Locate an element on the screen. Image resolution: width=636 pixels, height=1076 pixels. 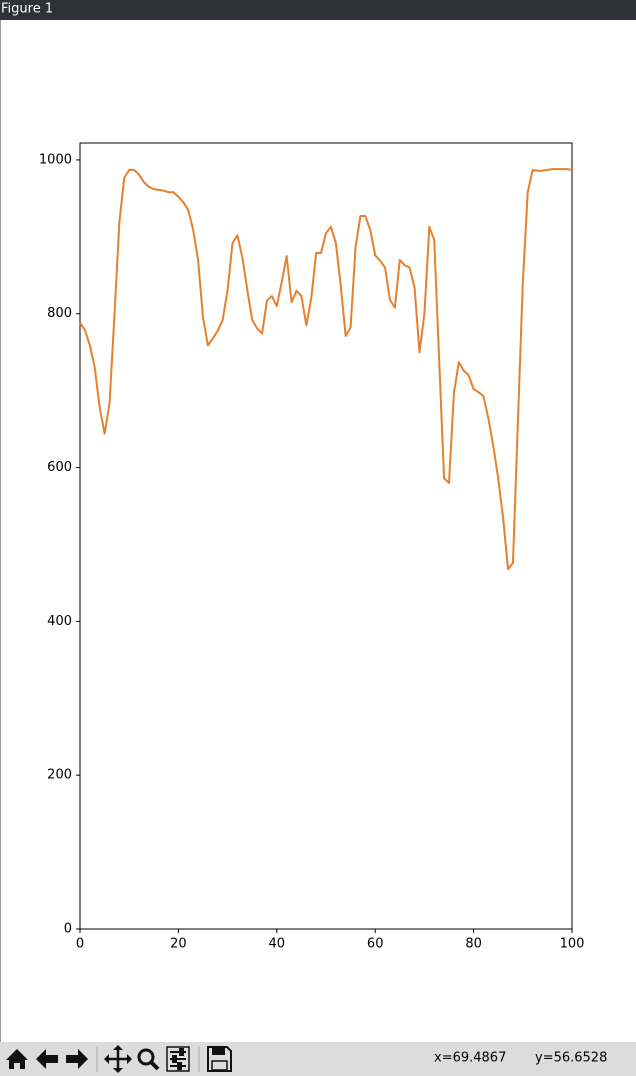
back-button is located at coordinates (47, 1059).